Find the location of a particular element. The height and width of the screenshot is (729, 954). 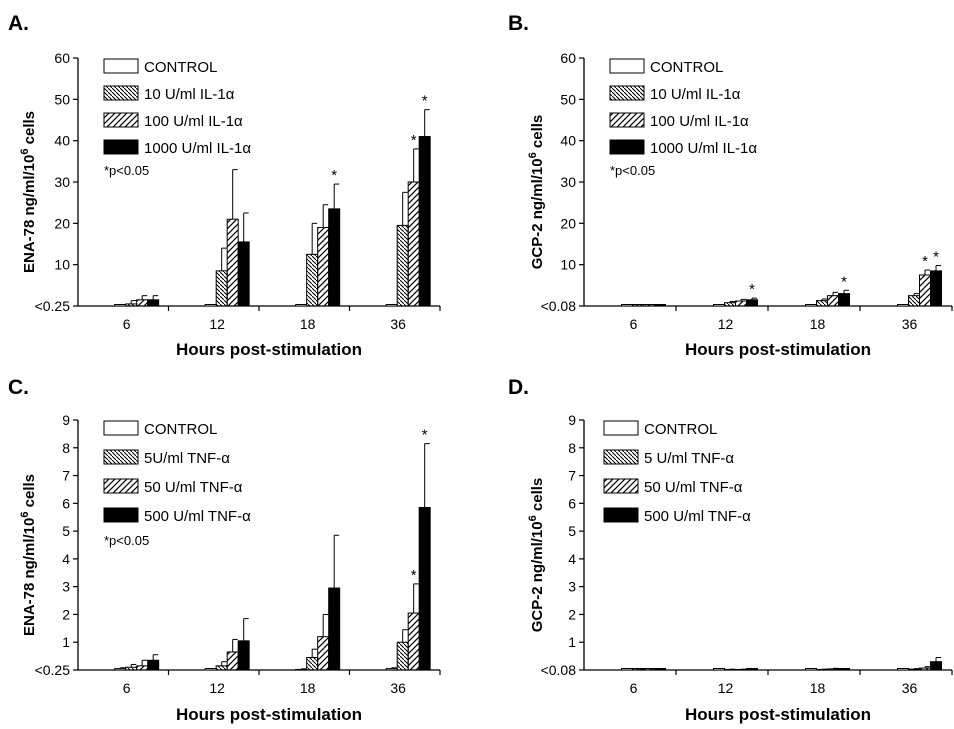

legend-label: 500 U/ml TNF-α is located at coordinates (197, 516).